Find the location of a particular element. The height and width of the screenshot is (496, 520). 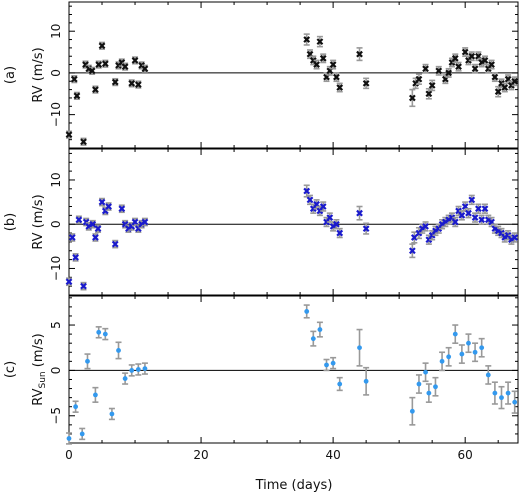

y-tick-label: −5 is located at coordinates (56, 416).